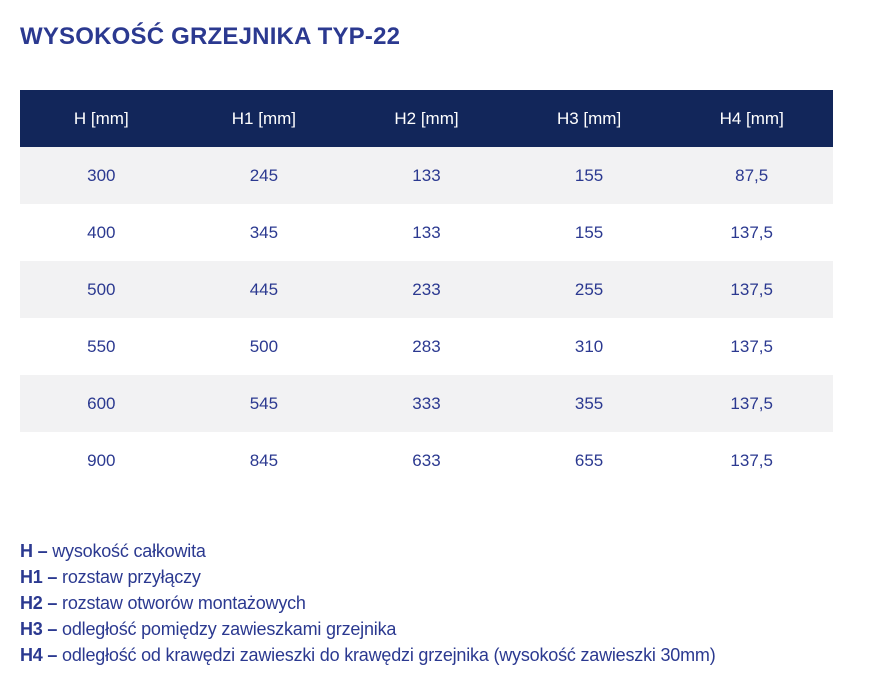 The image size is (870, 693). I want to click on legend-definition: odległość pomiędzy zawieszkami grzejnika, so click(229, 629).